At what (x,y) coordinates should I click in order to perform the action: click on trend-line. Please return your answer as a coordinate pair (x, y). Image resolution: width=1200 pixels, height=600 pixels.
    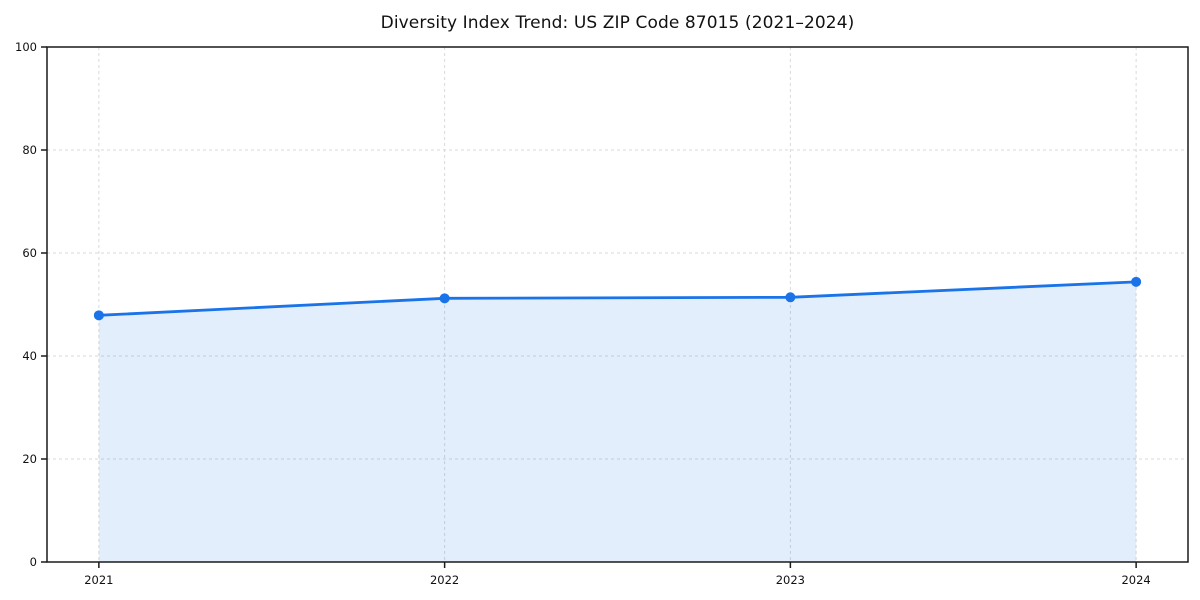
    Looking at the image, I should click on (617, 298).